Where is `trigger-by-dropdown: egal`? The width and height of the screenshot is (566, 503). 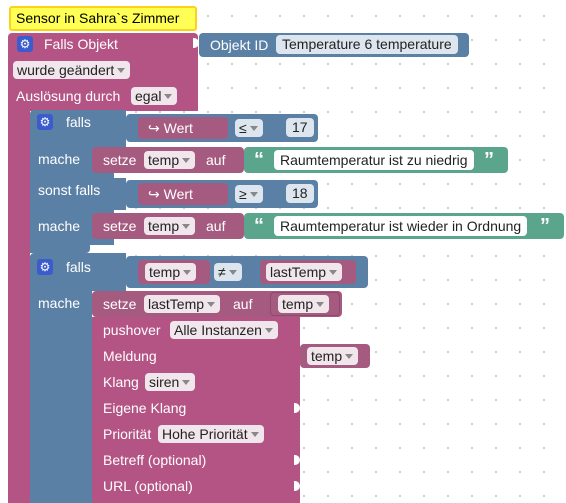
trigger-by-dropdown: egal is located at coordinates (154, 96).